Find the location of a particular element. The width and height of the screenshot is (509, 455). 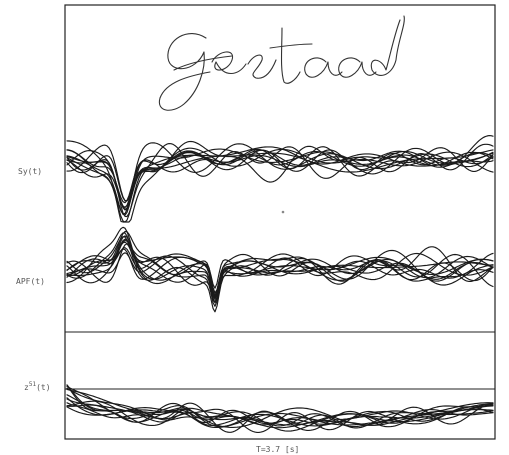

sy-label: Sy(t) is located at coordinates (30, 171).